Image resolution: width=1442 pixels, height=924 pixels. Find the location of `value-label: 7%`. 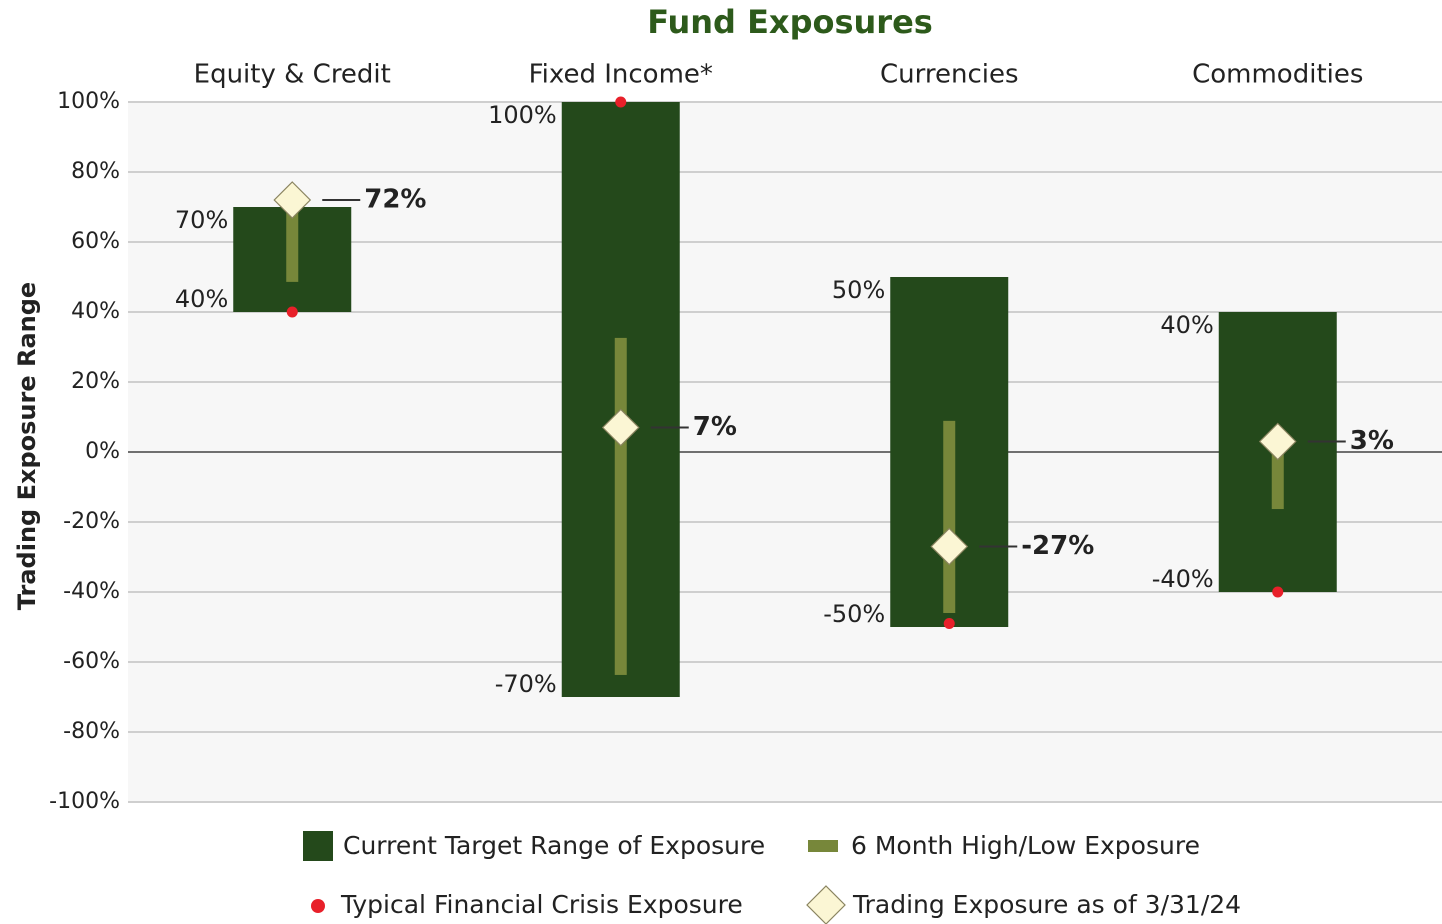

value-label: 7% is located at coordinates (715, 427).